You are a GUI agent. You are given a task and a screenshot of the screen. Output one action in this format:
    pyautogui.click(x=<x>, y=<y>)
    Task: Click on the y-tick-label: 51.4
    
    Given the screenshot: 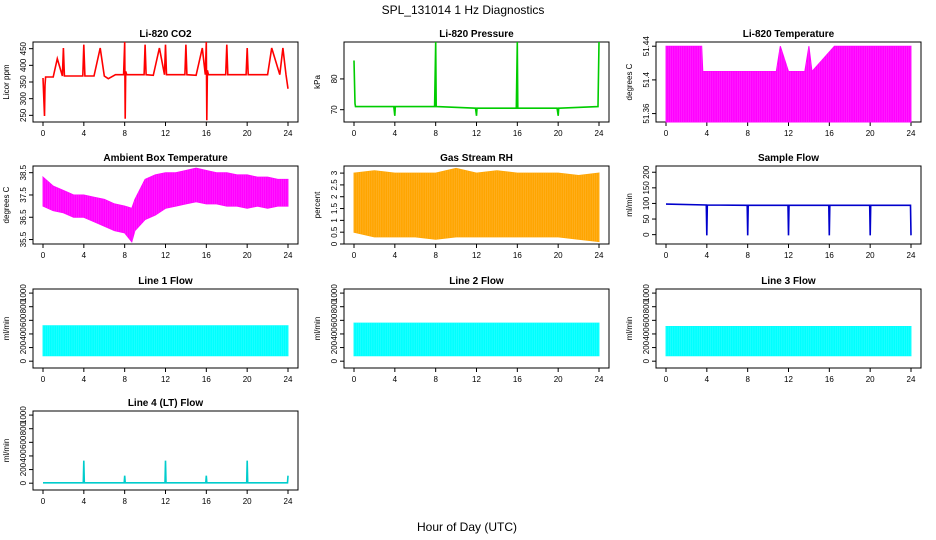 What is the action you would take?
    pyautogui.click(x=646, y=80)
    